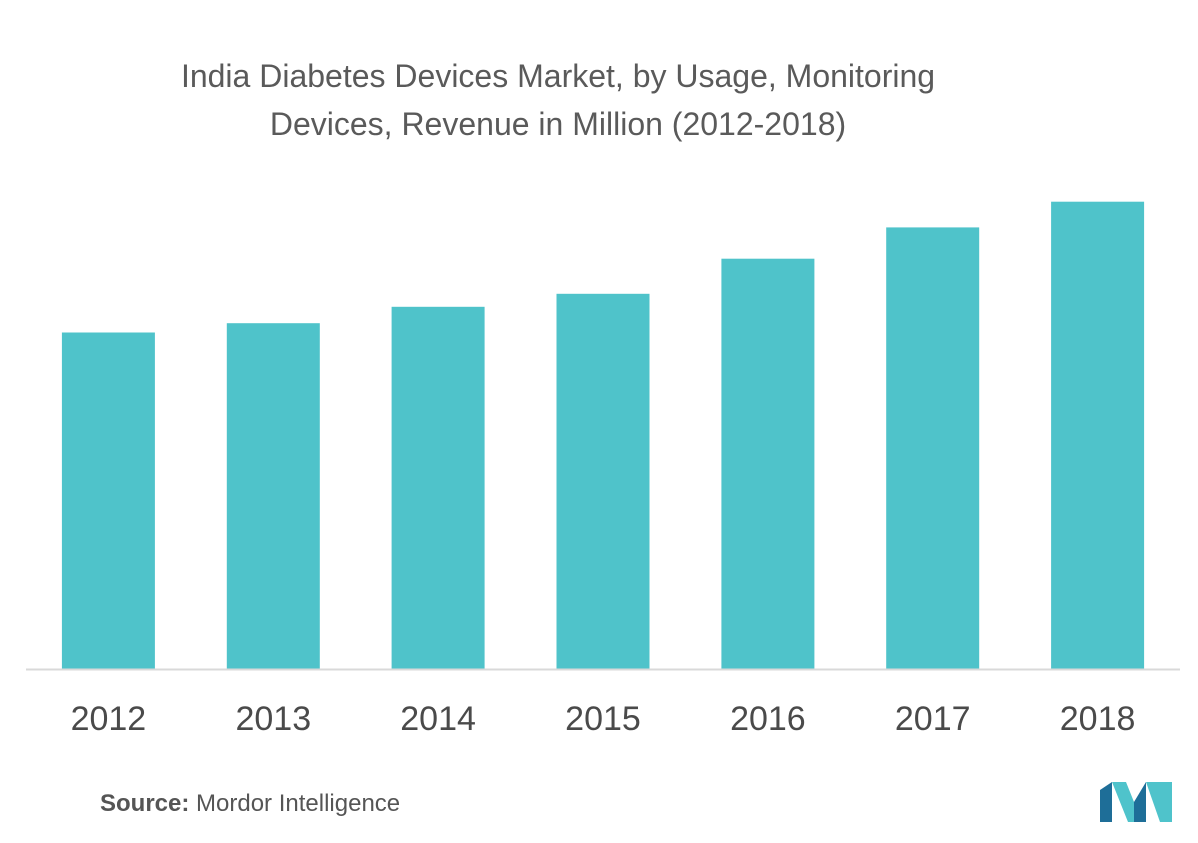  I want to click on bar-2012, so click(108, 500).